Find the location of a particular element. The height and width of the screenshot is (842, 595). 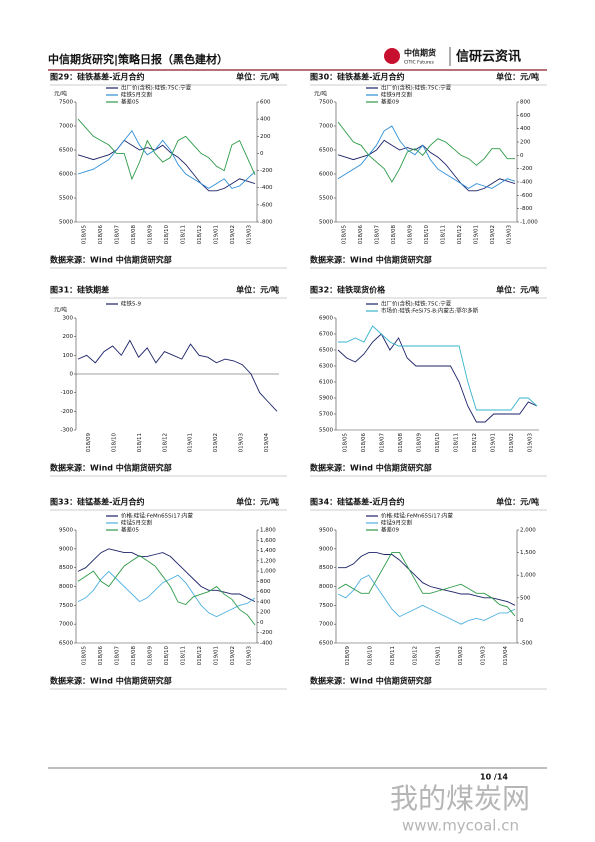

y-tick-label: 0 is located at coordinates (72, 375).